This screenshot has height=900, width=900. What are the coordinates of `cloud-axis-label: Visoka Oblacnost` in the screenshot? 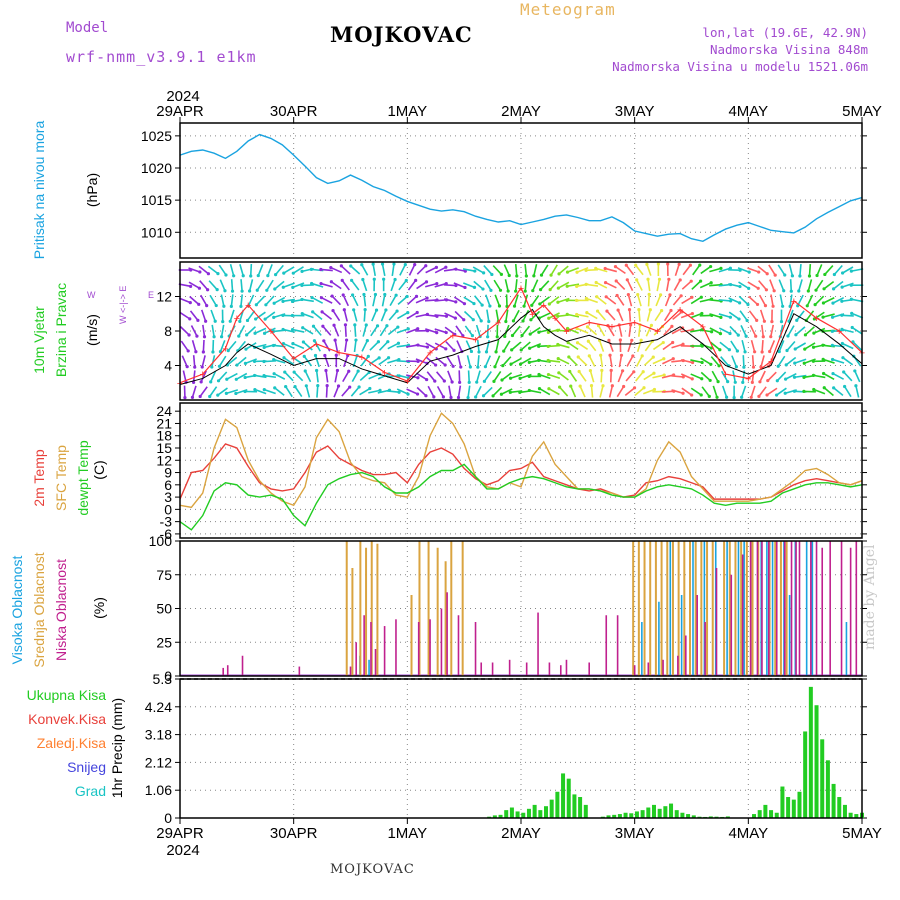 It's located at (17, 610).